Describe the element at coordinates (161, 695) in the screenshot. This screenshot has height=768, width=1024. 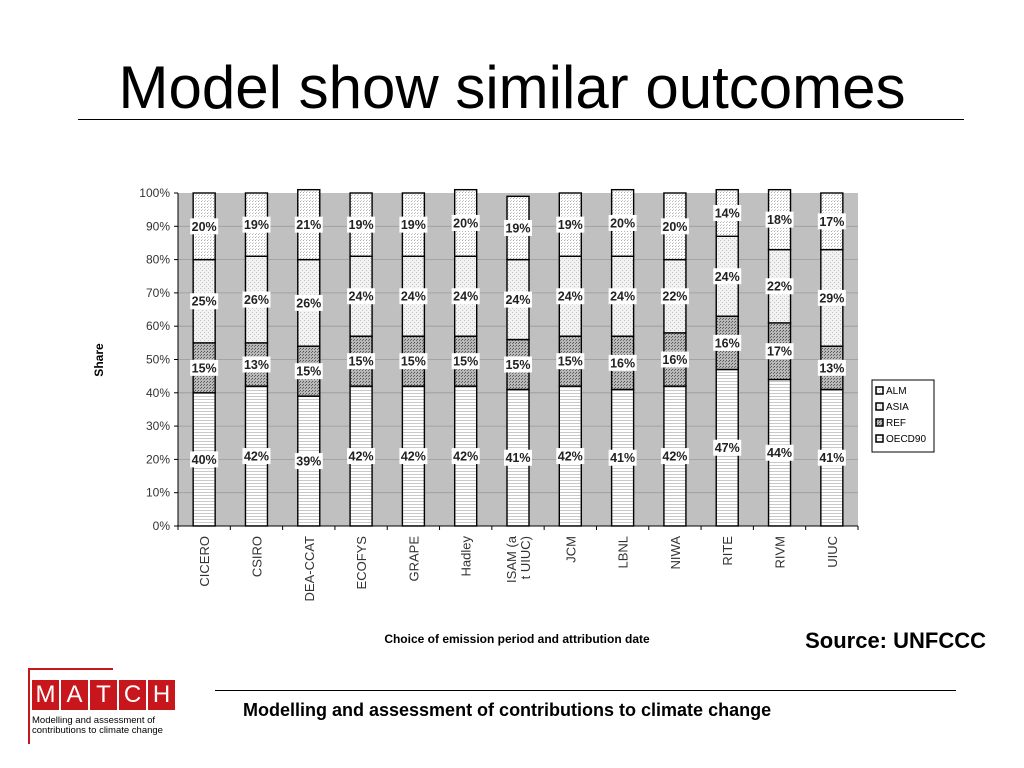
I see `logo-letter: H` at that location.